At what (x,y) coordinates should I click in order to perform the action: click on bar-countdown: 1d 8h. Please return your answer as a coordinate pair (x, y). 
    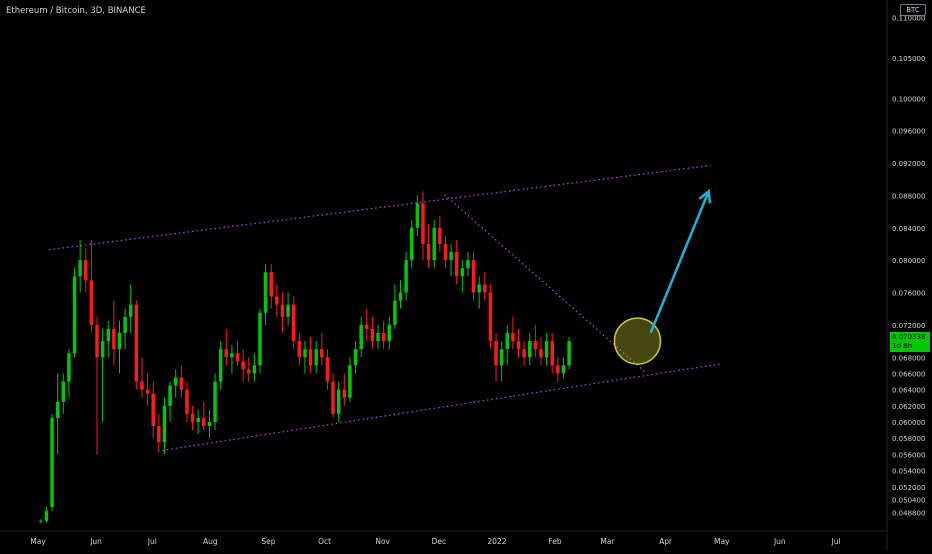
    Looking at the image, I should click on (902, 346).